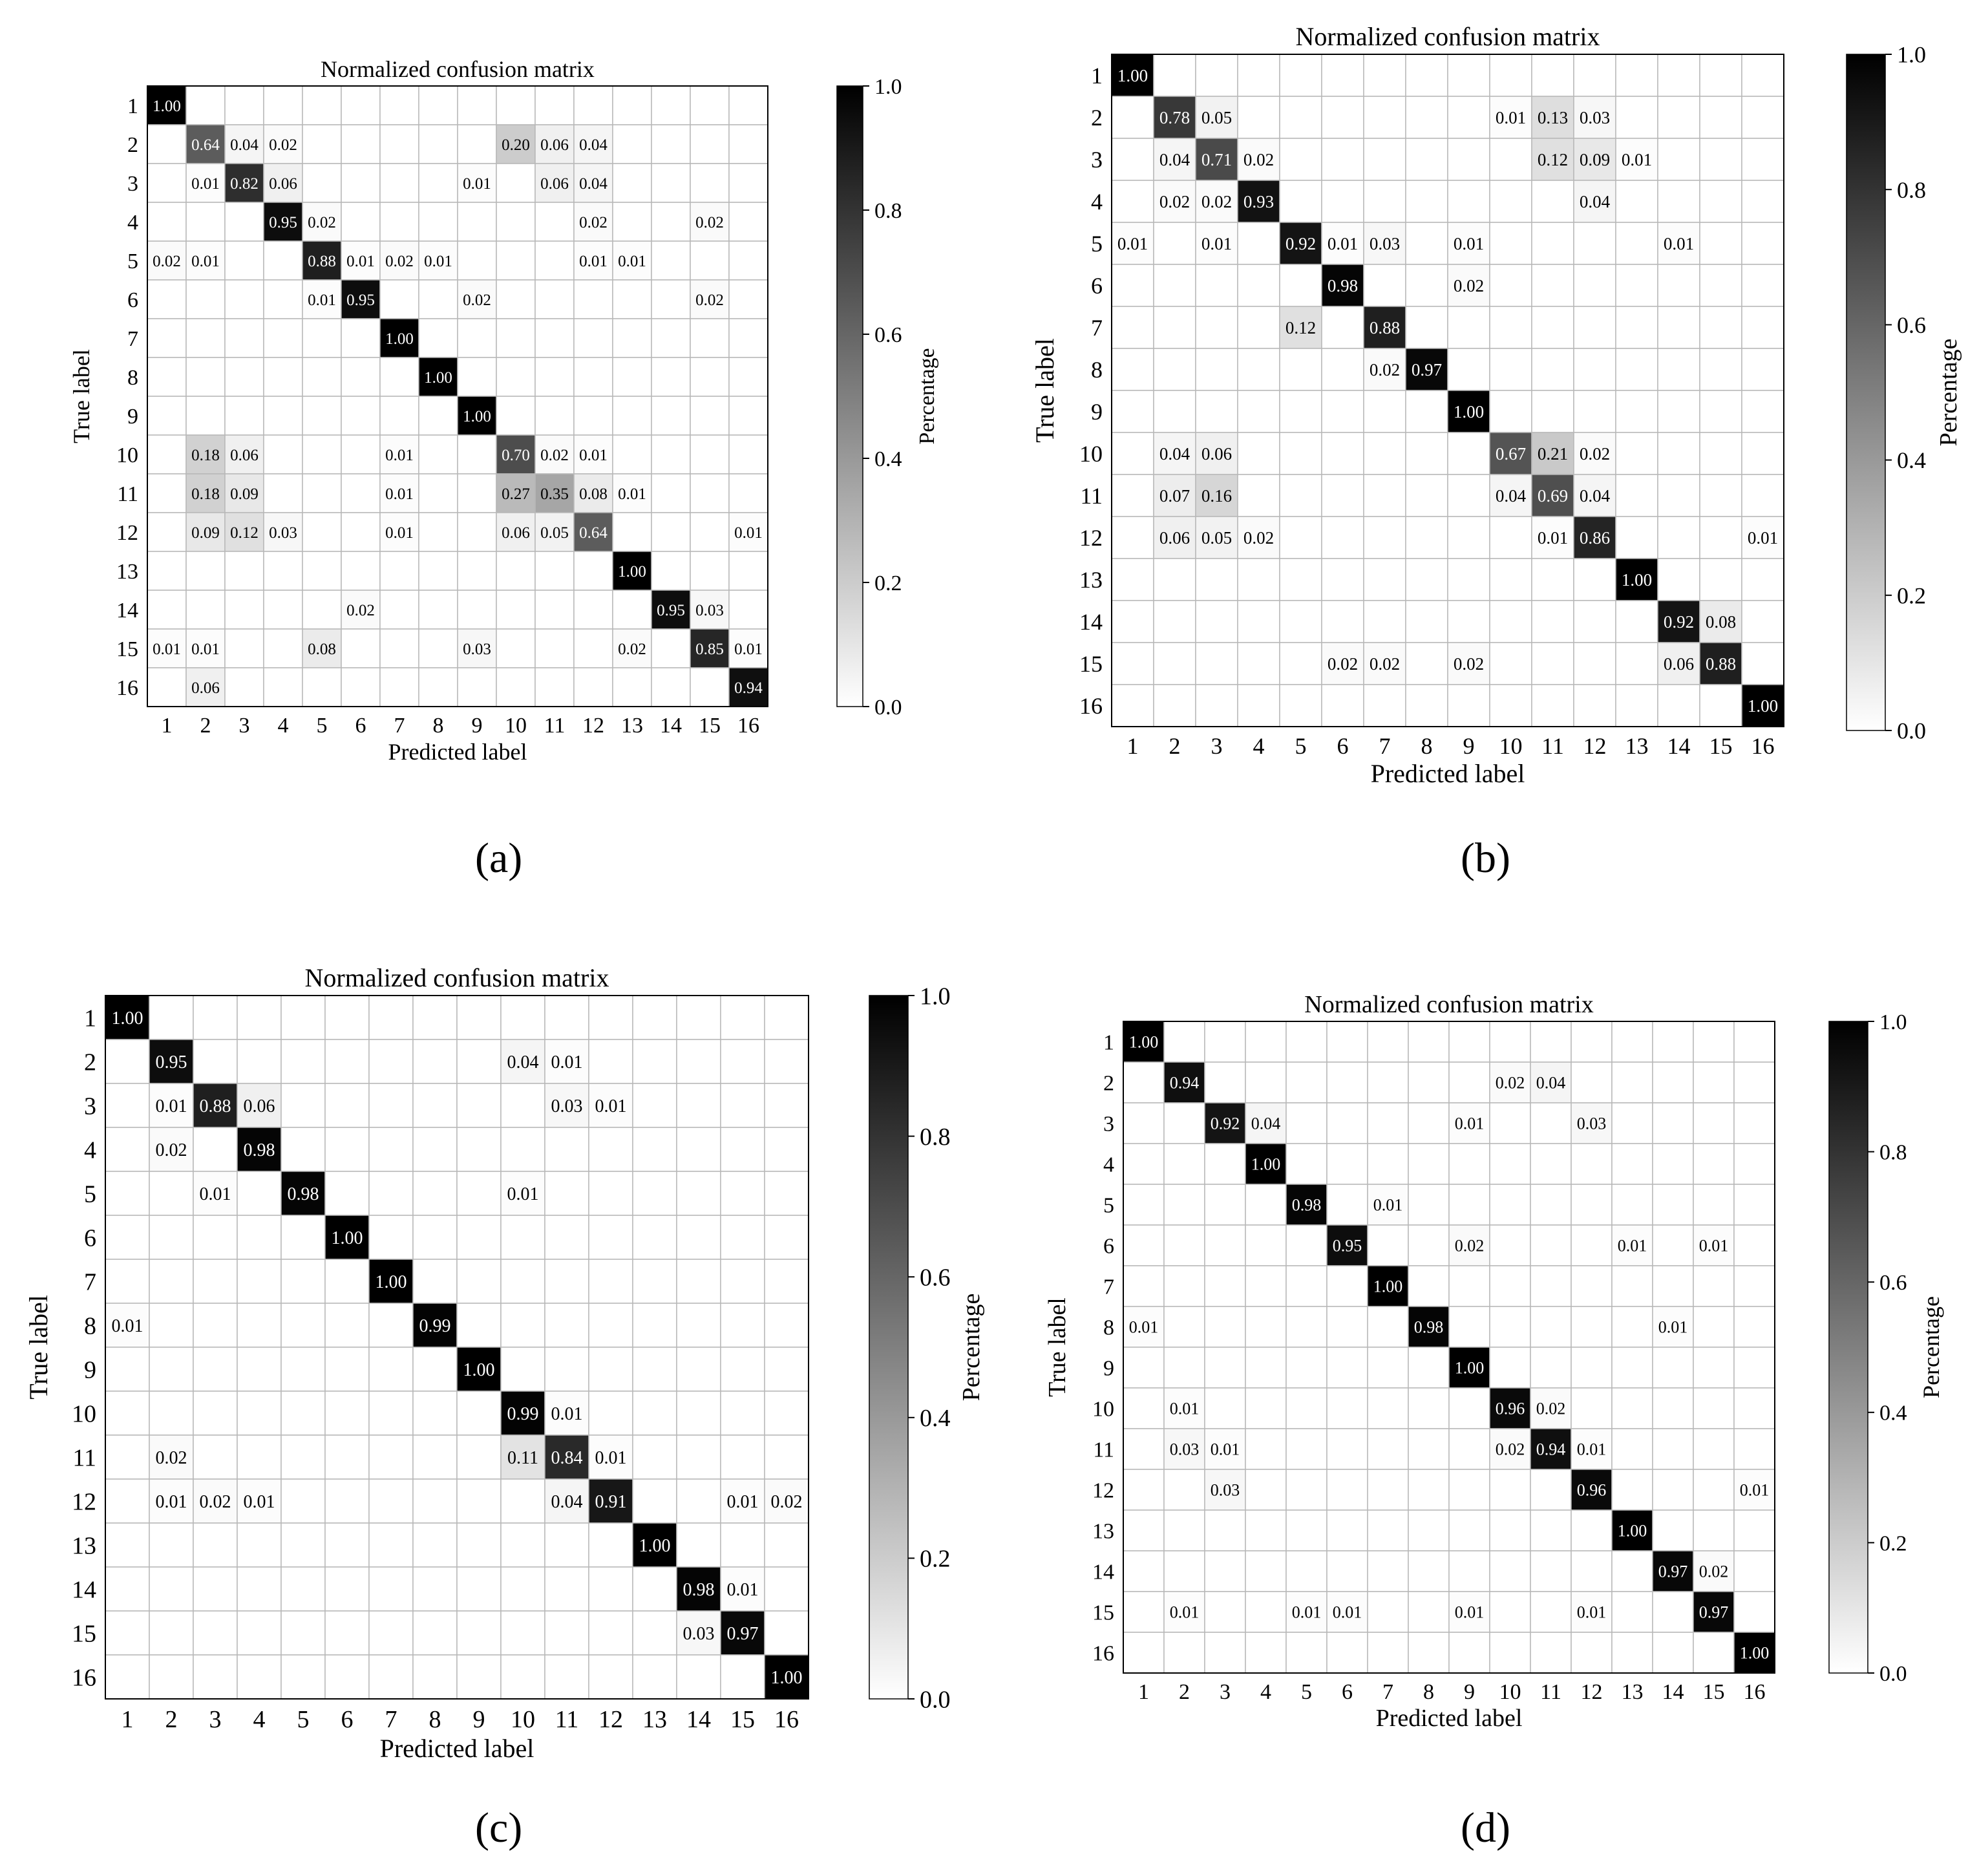 Image resolution: width=1968 pixels, height=1876 pixels. I want to click on panel-label-c: (c), so click(499, 1828).